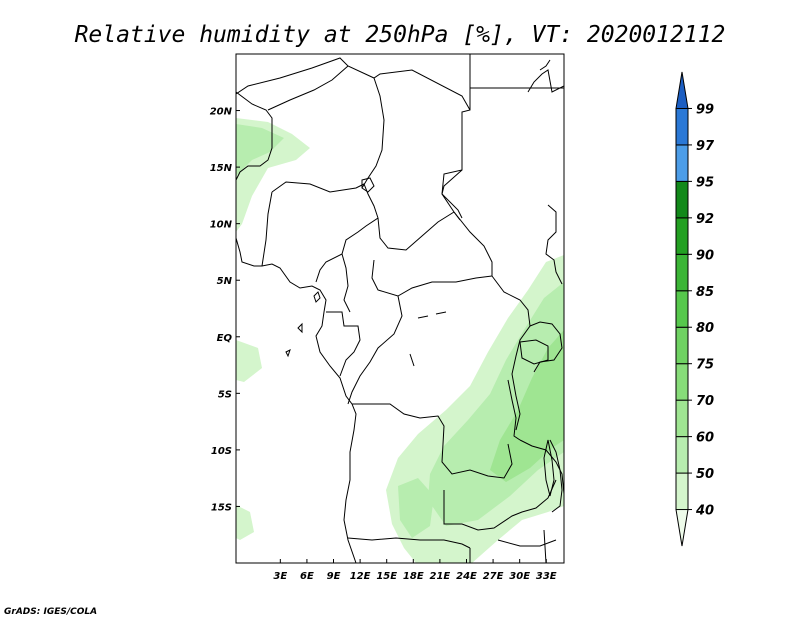 The width and height of the screenshot is (800, 618). Describe the element at coordinates (519, 576) in the screenshot. I see `x-tick-label: 30E` at that location.